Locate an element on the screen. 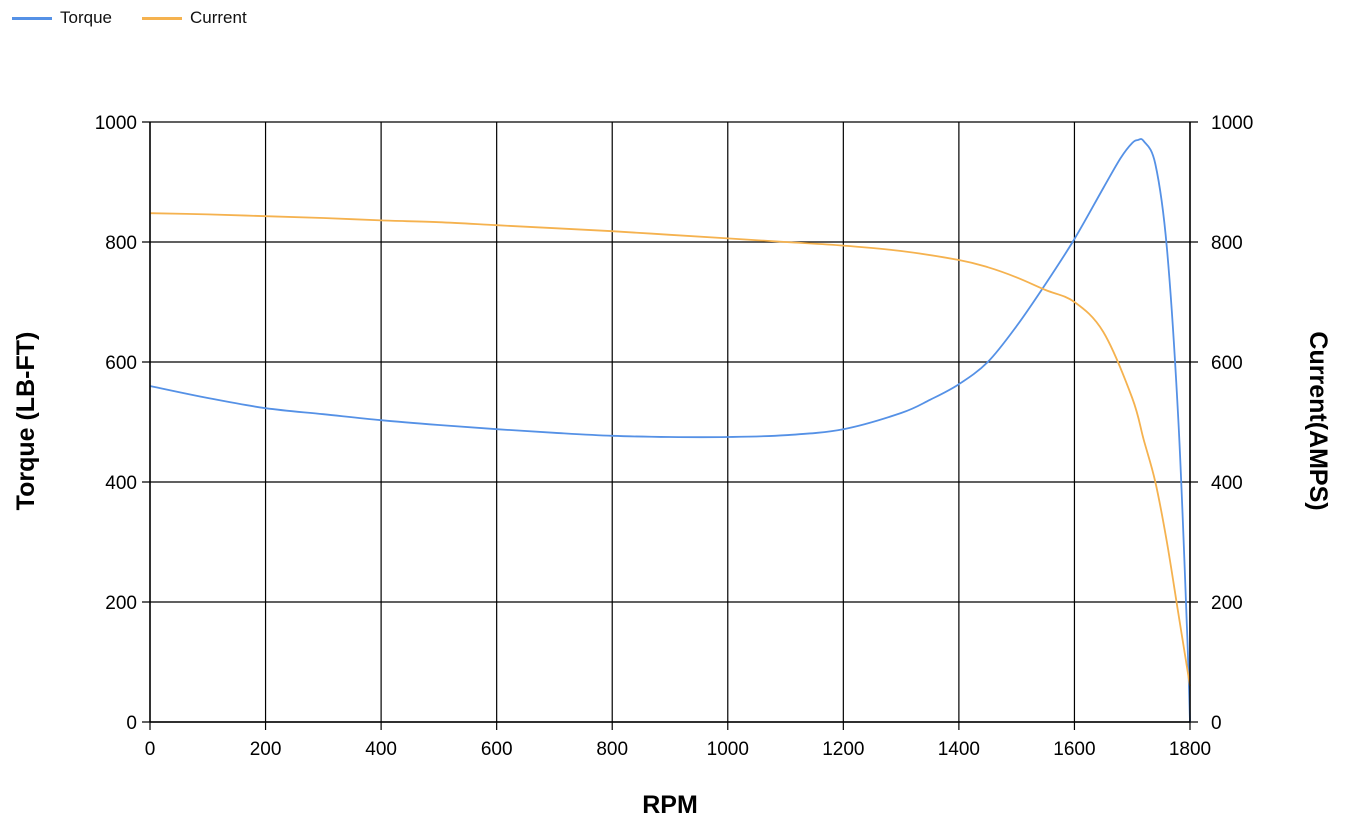  x-tick-label: 400 is located at coordinates (381, 749).